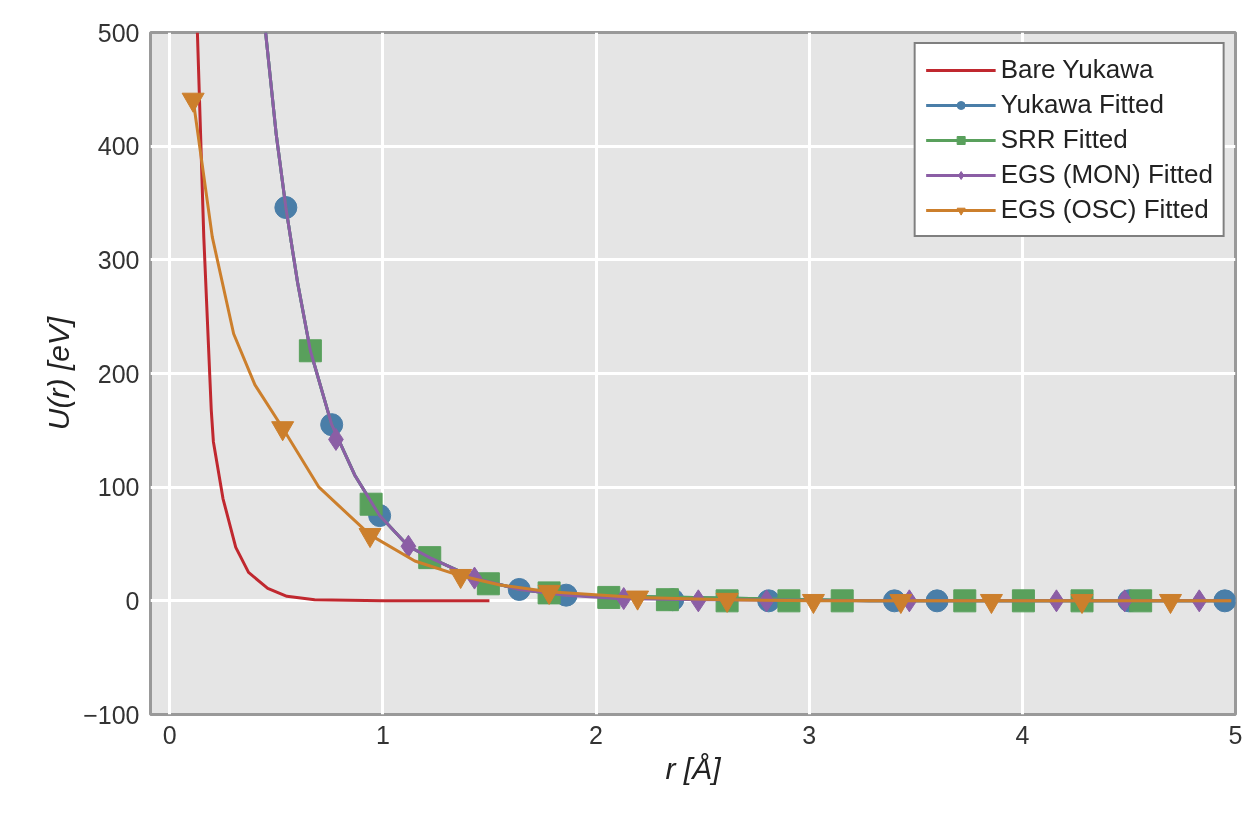  Describe the element at coordinates (118, 32) in the screenshot. I see `y-tick-label: 500` at that location.